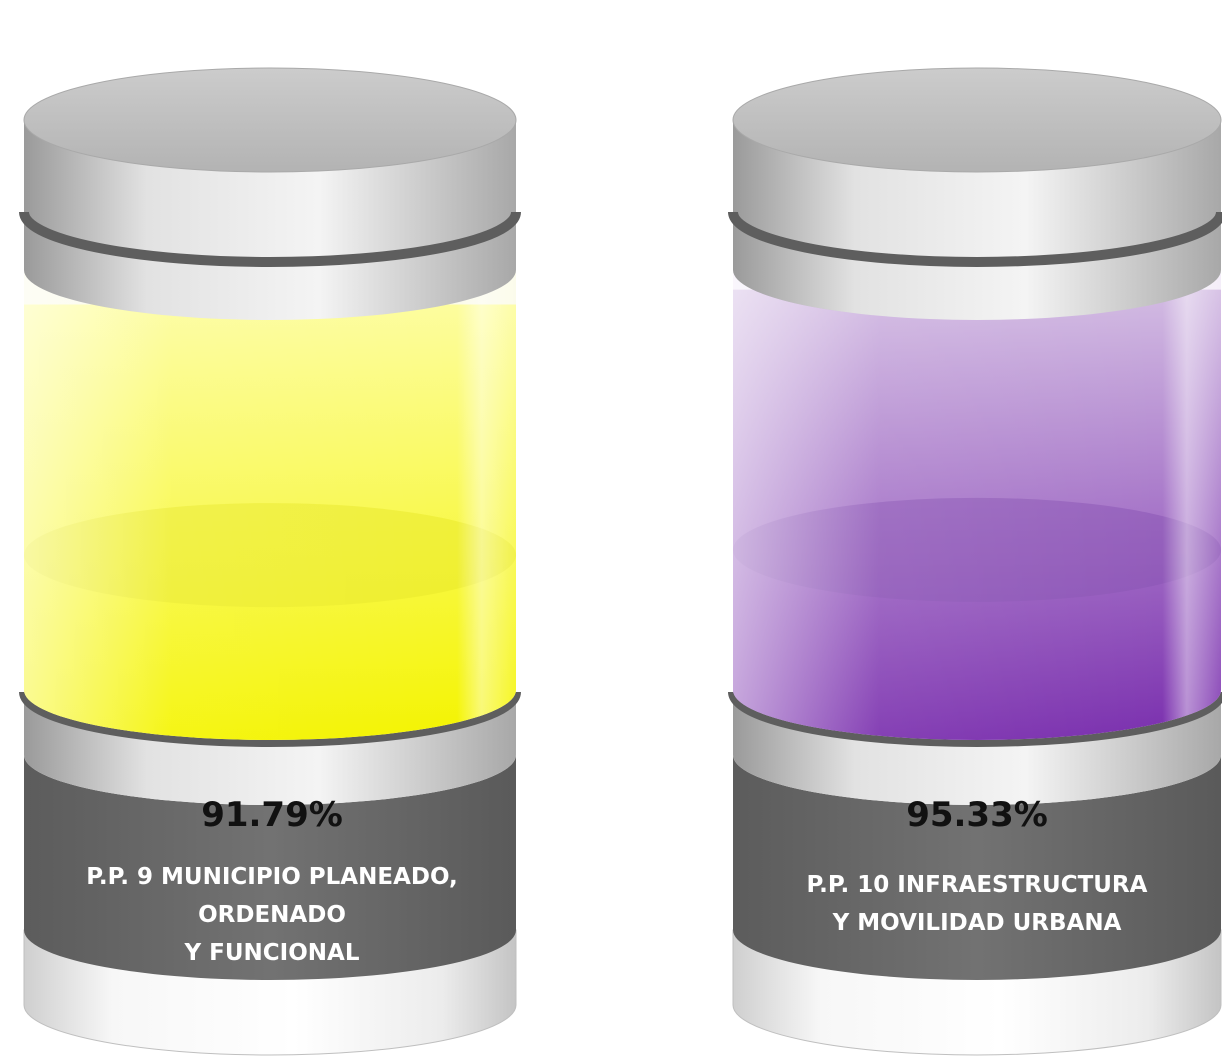 The height and width of the screenshot is (1057, 1222). What do you see at coordinates (272, 953) in the screenshot?
I see `cylinder-1-label-line-3: Y FUNCIONAL` at bounding box center [272, 953].